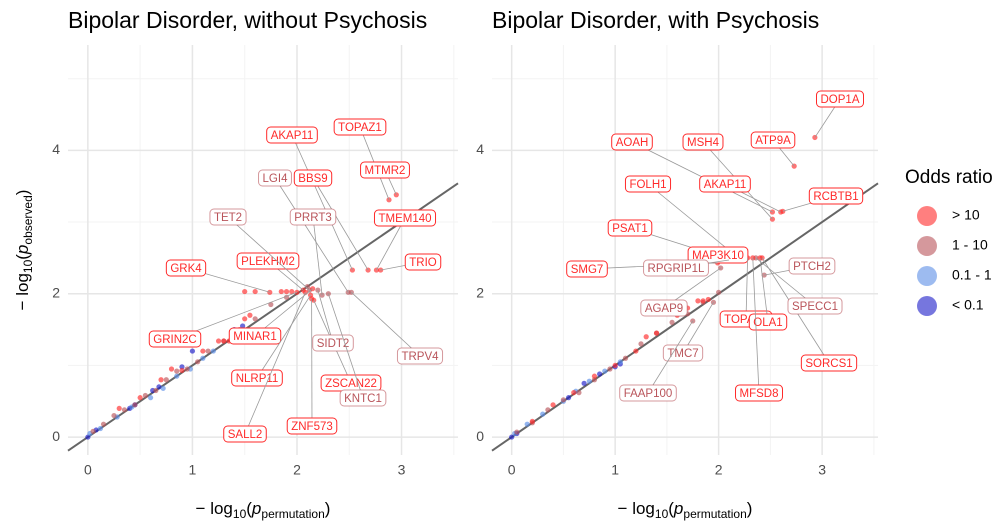  I want to click on gene-label-text: MINAR1, so click(254, 337).